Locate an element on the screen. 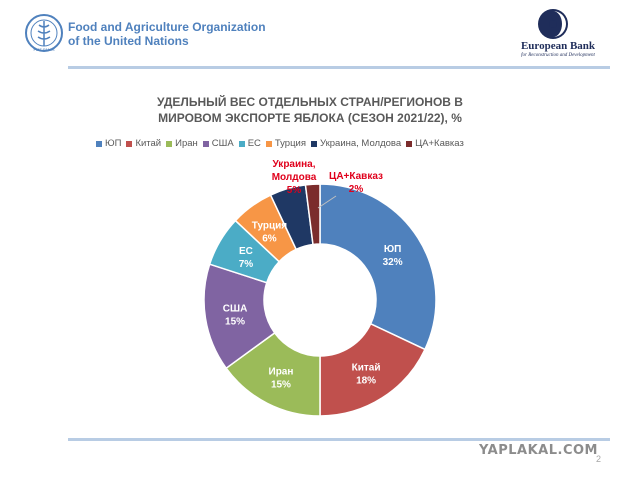  svg-text: FIAT PANIS is located at coordinates (43, 49).